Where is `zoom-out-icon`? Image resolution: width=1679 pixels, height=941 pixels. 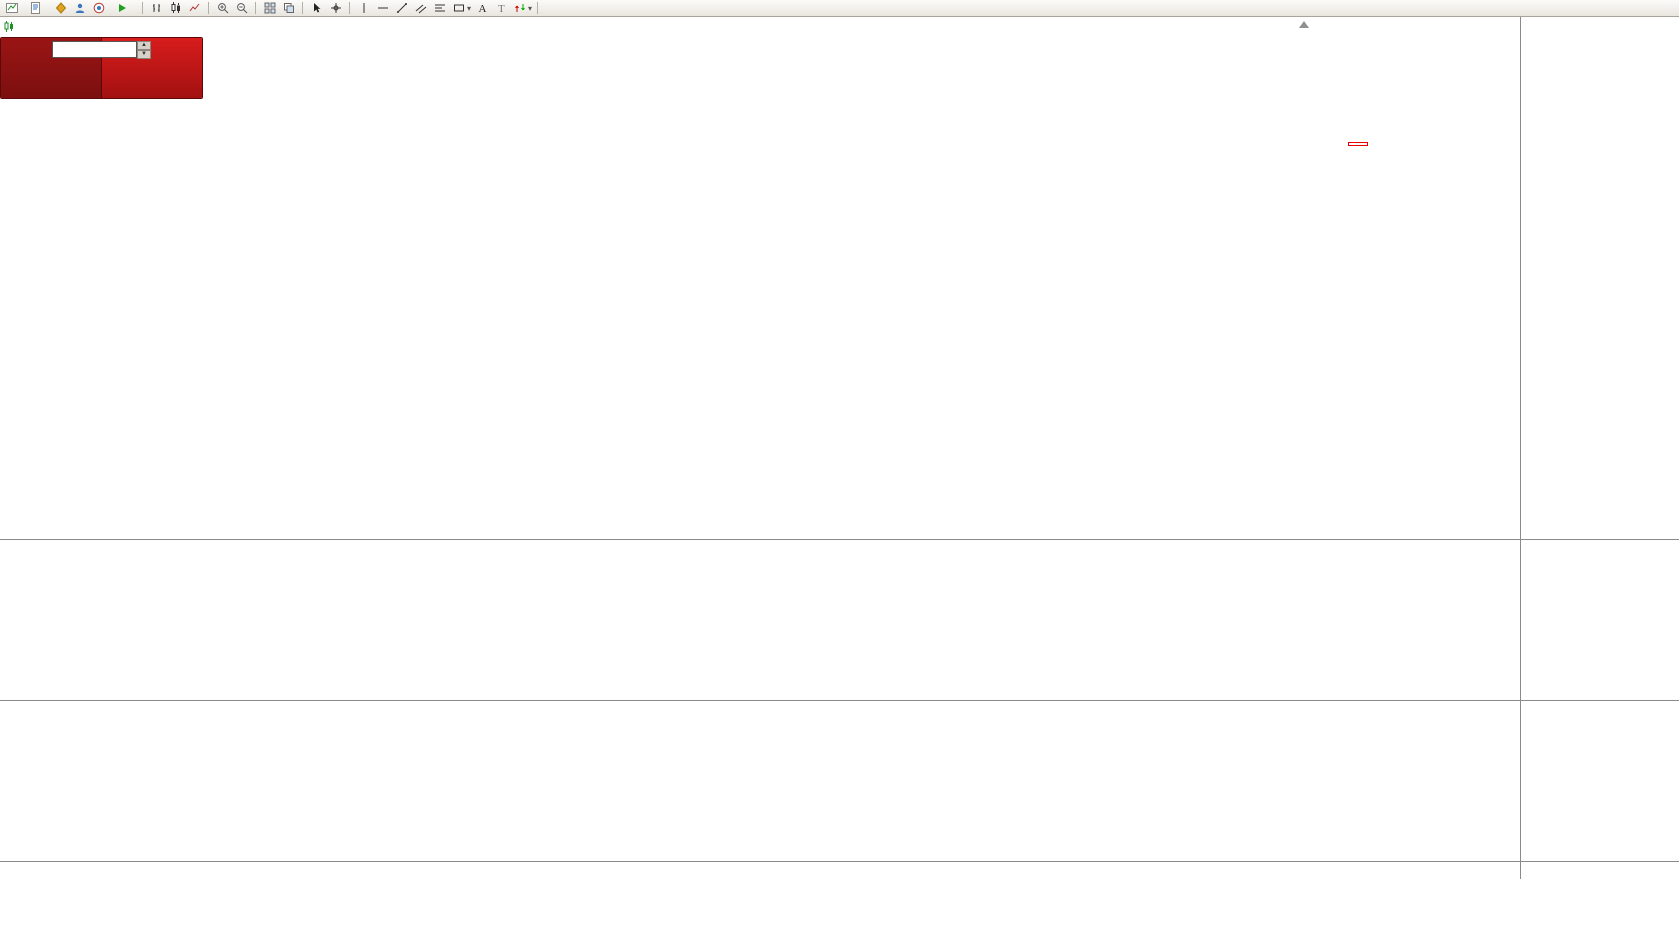 zoom-out-icon is located at coordinates (241, 8).